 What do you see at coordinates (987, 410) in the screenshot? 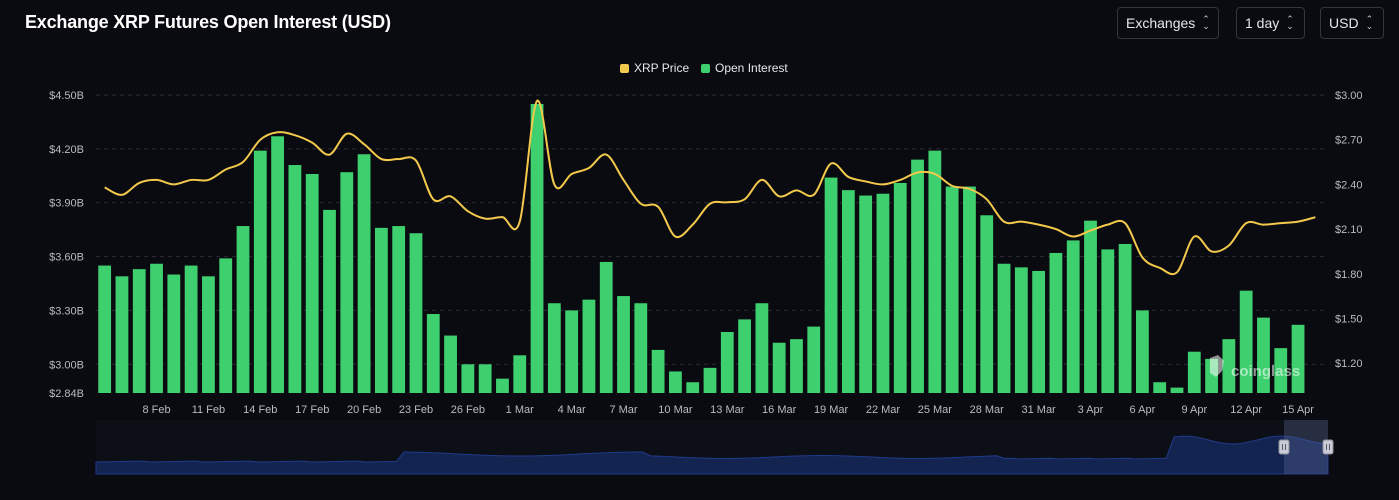
I see `x-tick-label: 28 Mar` at bounding box center [987, 410].